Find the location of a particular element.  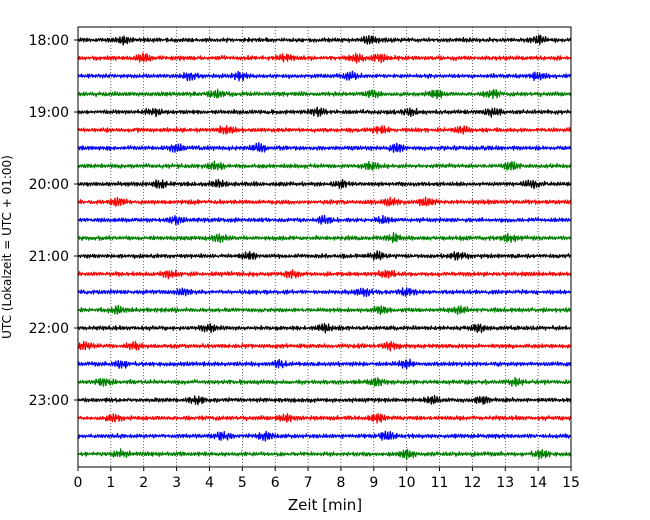

y-tick-label: 20:00 is located at coordinates (49, 185).